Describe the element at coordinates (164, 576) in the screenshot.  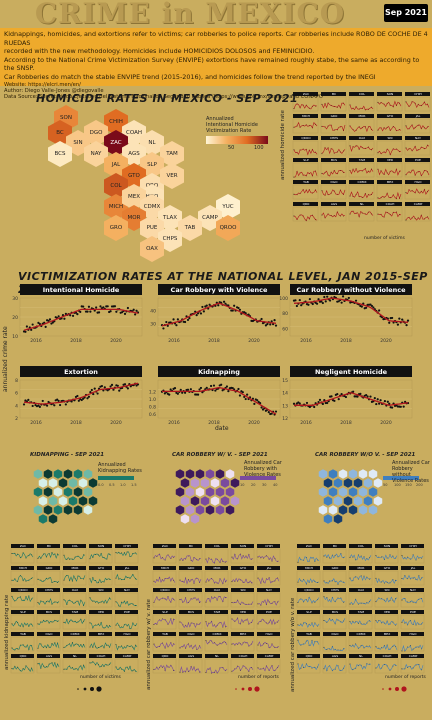
I see `state-panel: MICH` at that location.